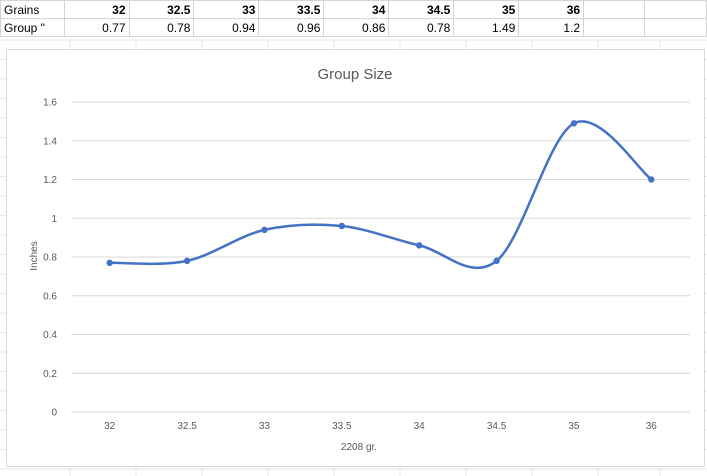 This screenshot has height=476, width=707. I want to click on y-tick-label: 0.4, so click(50, 335).